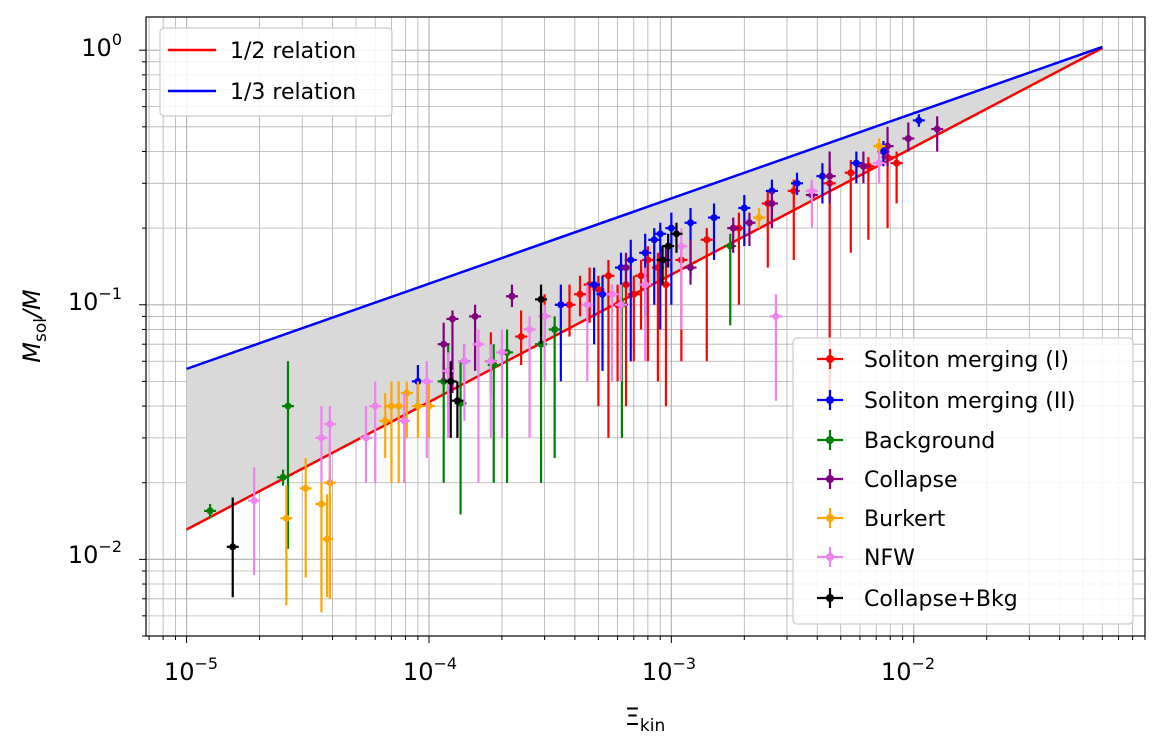 The width and height of the screenshot is (1162, 741). I want to click on legend-label-half-relation: 1/2 relation, so click(293, 51).